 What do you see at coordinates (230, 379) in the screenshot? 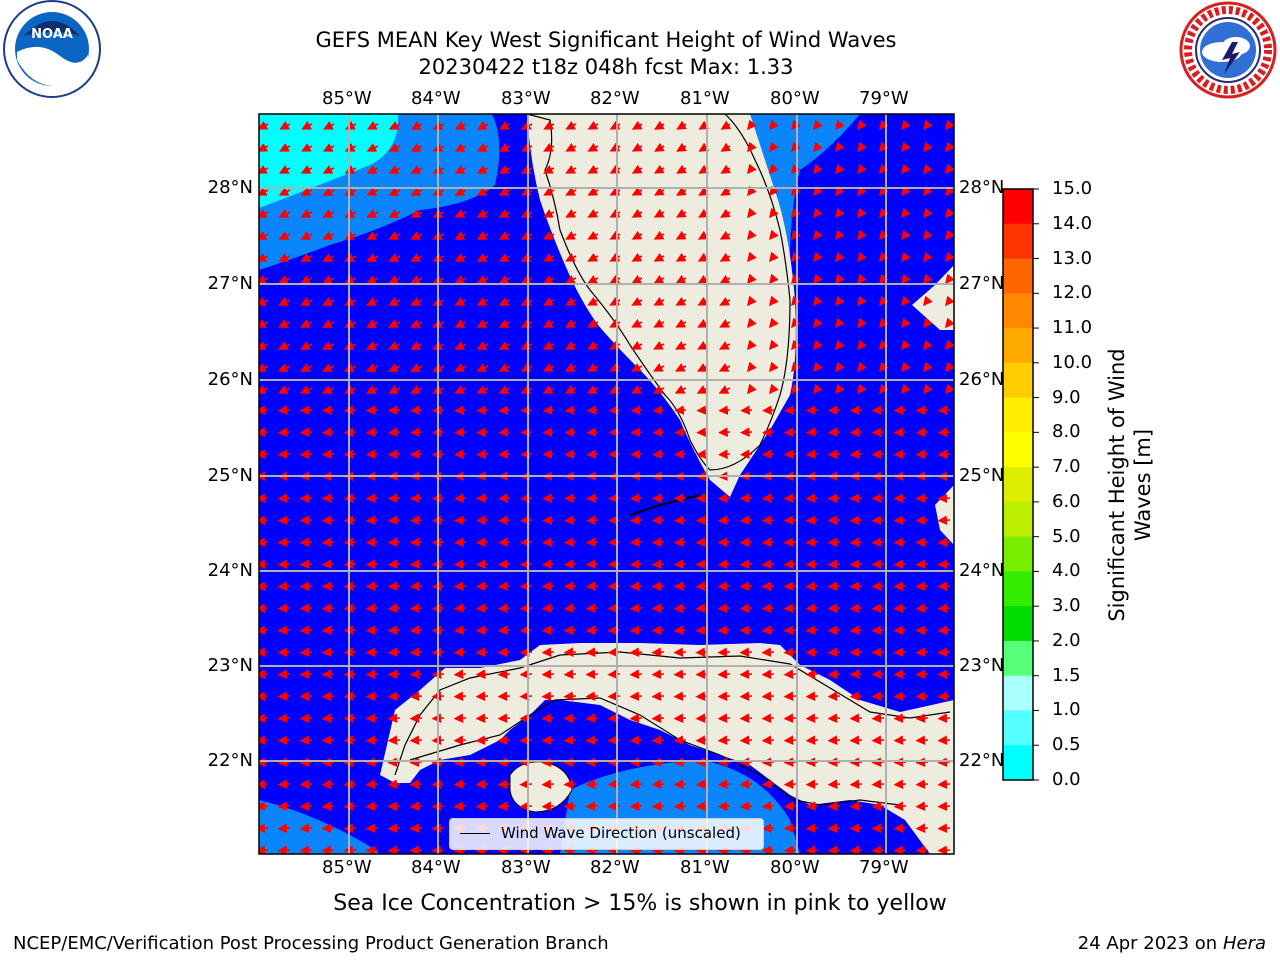
I see `lat-tick-left-2: 26°N` at bounding box center [230, 379].